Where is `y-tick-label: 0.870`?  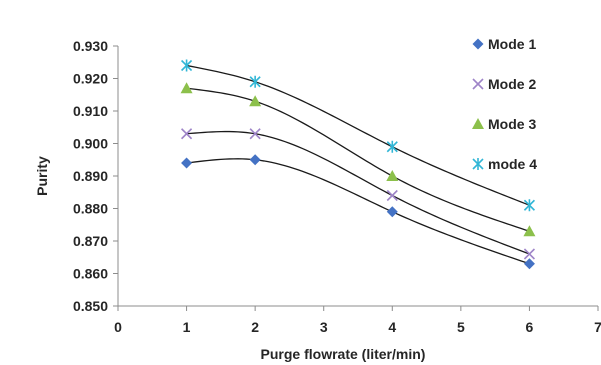
y-tick-label: 0.870 is located at coordinates (90, 241).